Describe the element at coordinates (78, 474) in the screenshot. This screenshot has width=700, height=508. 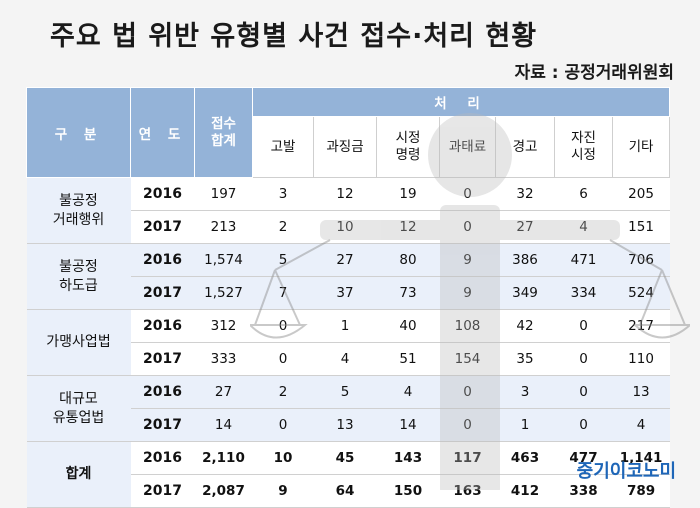
I see `category-cell: 합계` at that location.